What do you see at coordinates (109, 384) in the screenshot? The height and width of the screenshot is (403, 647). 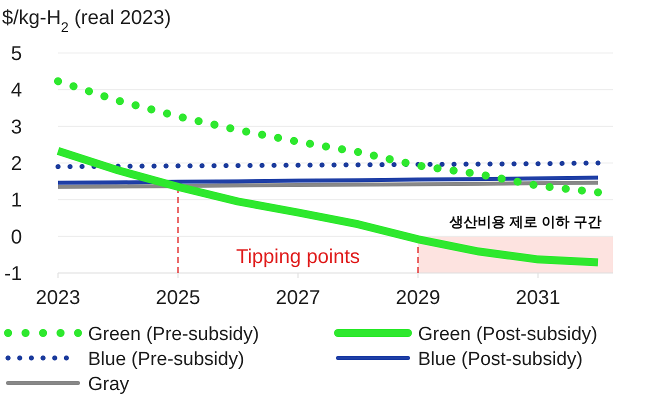 I see `legend-label: Gray` at bounding box center [109, 384].